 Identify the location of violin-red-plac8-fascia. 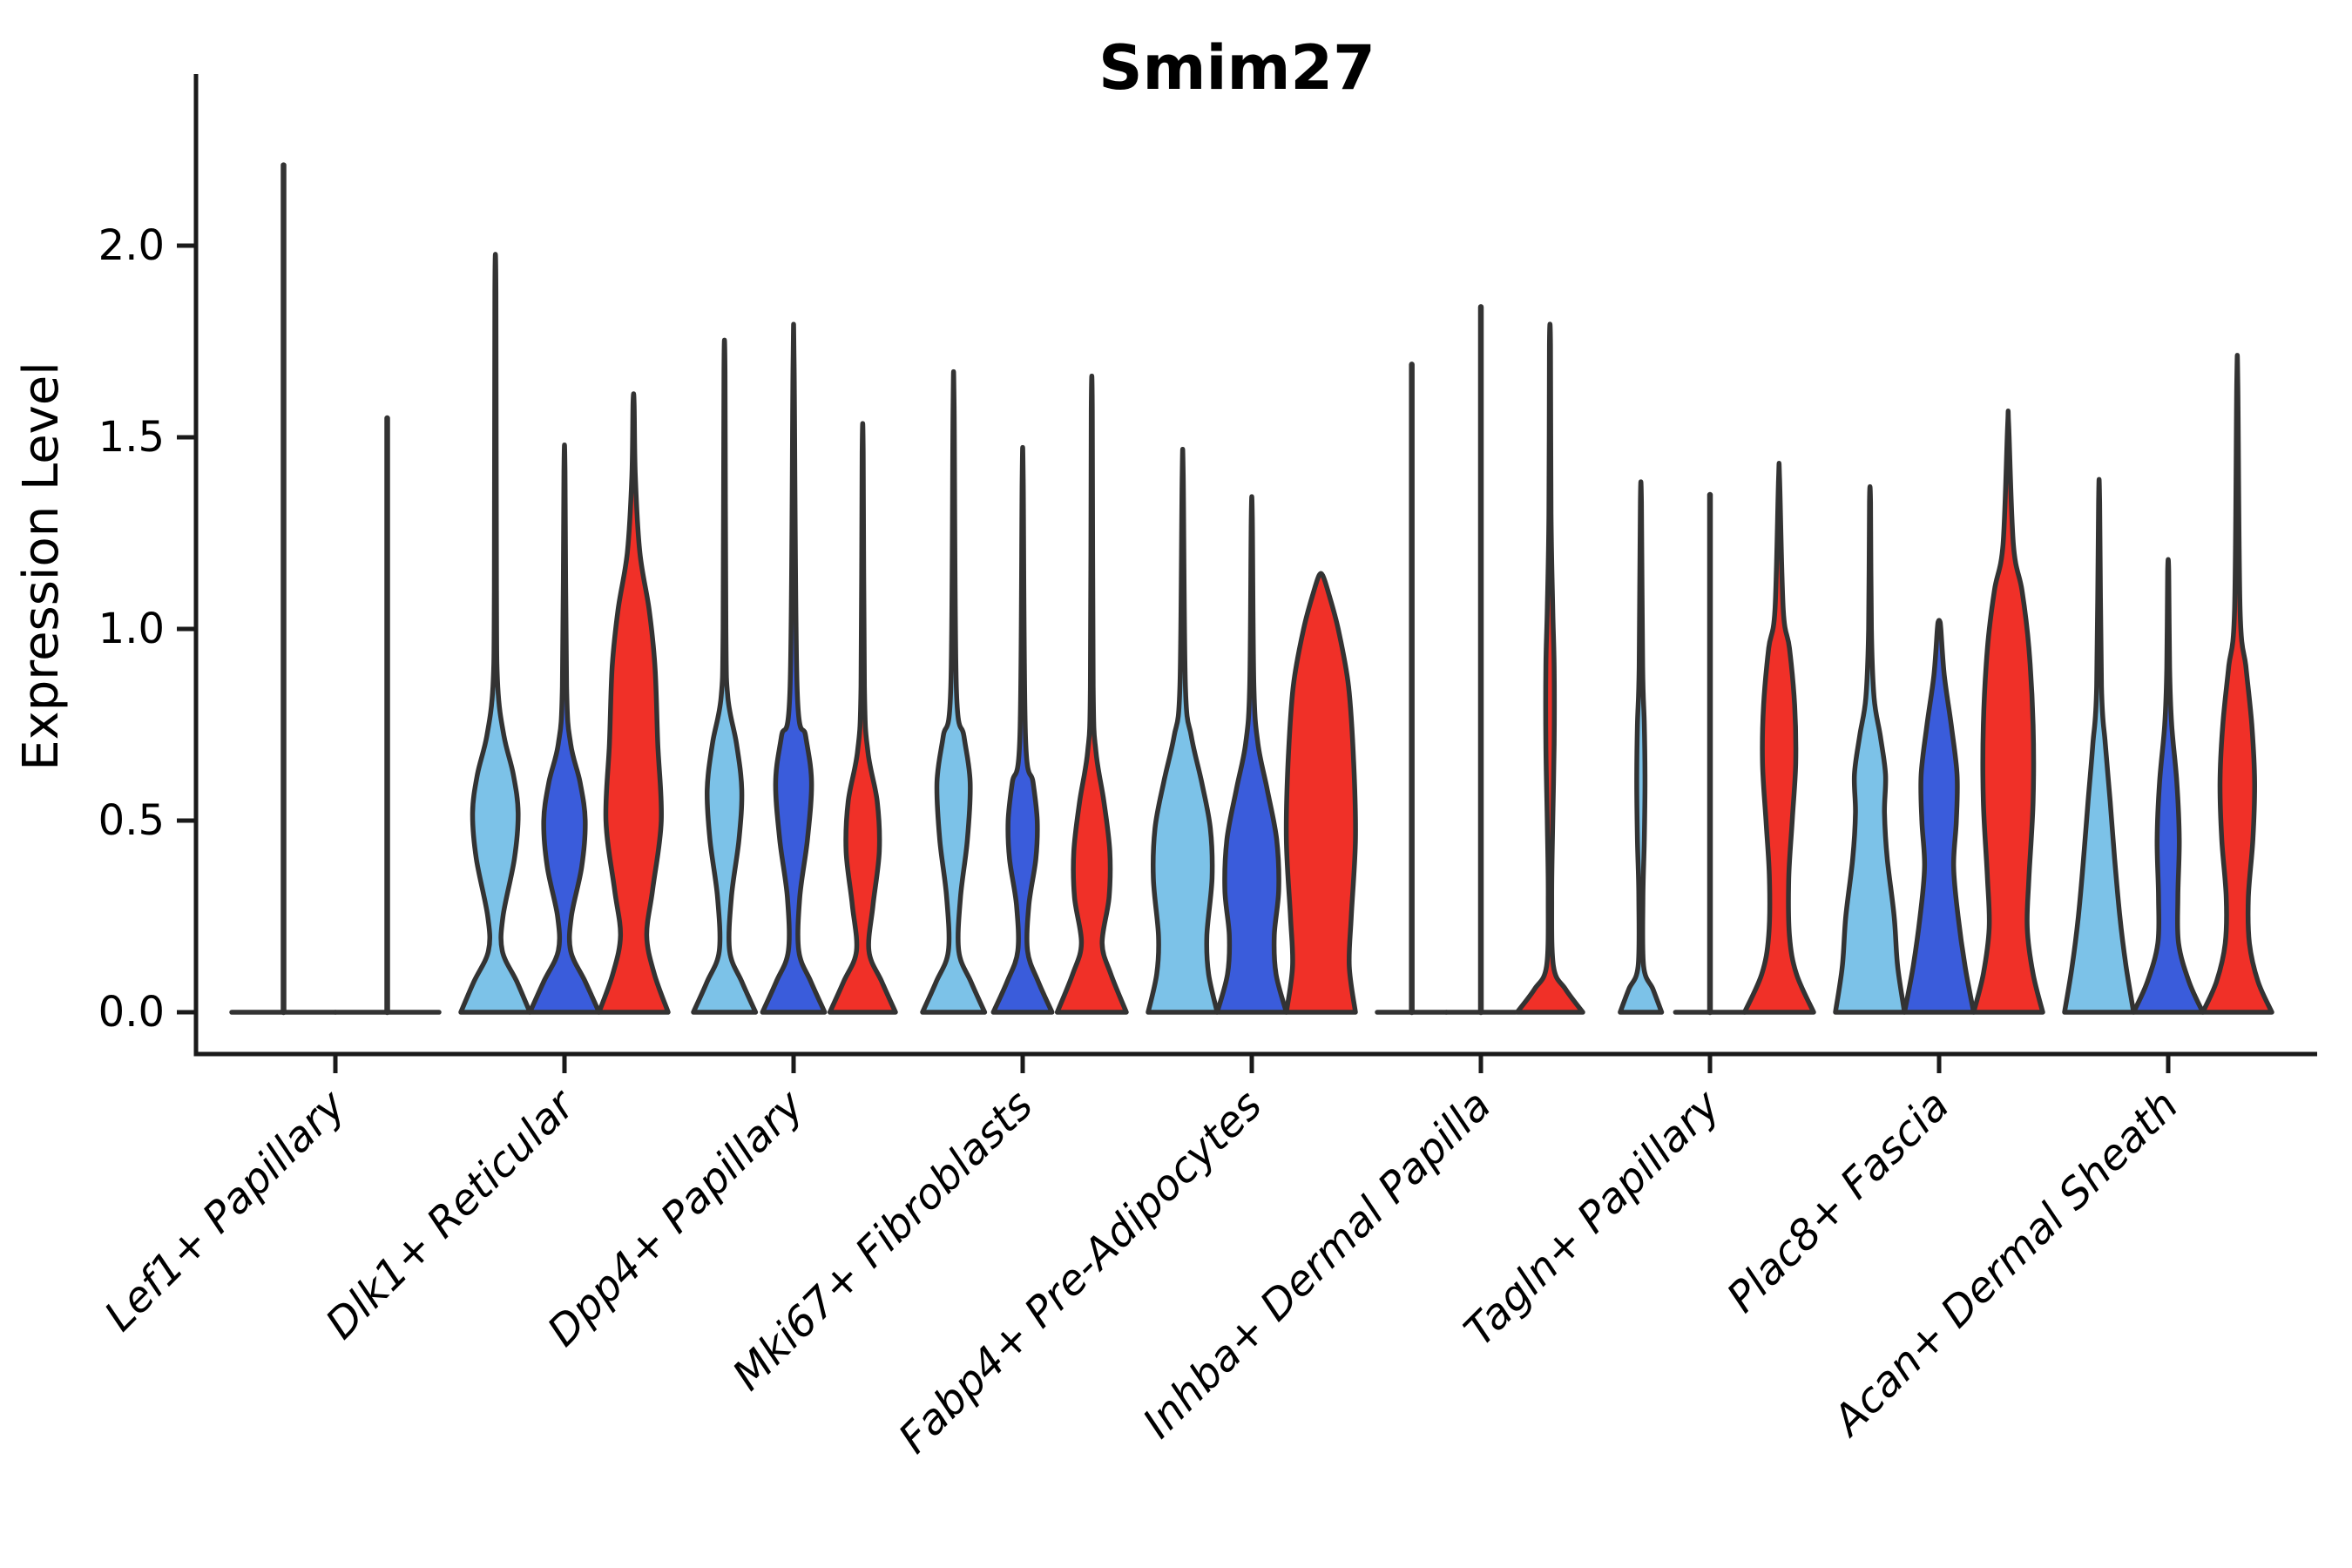
(2008, 712).